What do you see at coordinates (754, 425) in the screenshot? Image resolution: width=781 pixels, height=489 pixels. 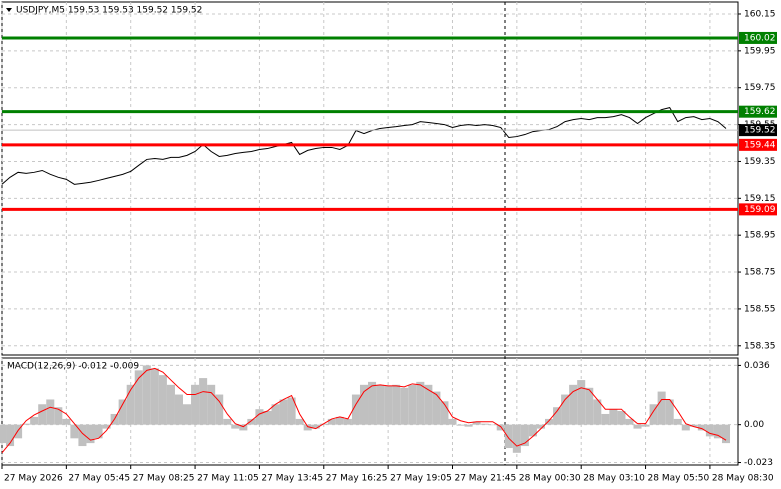 I see `y-tick-label: 0.00` at bounding box center [754, 425].